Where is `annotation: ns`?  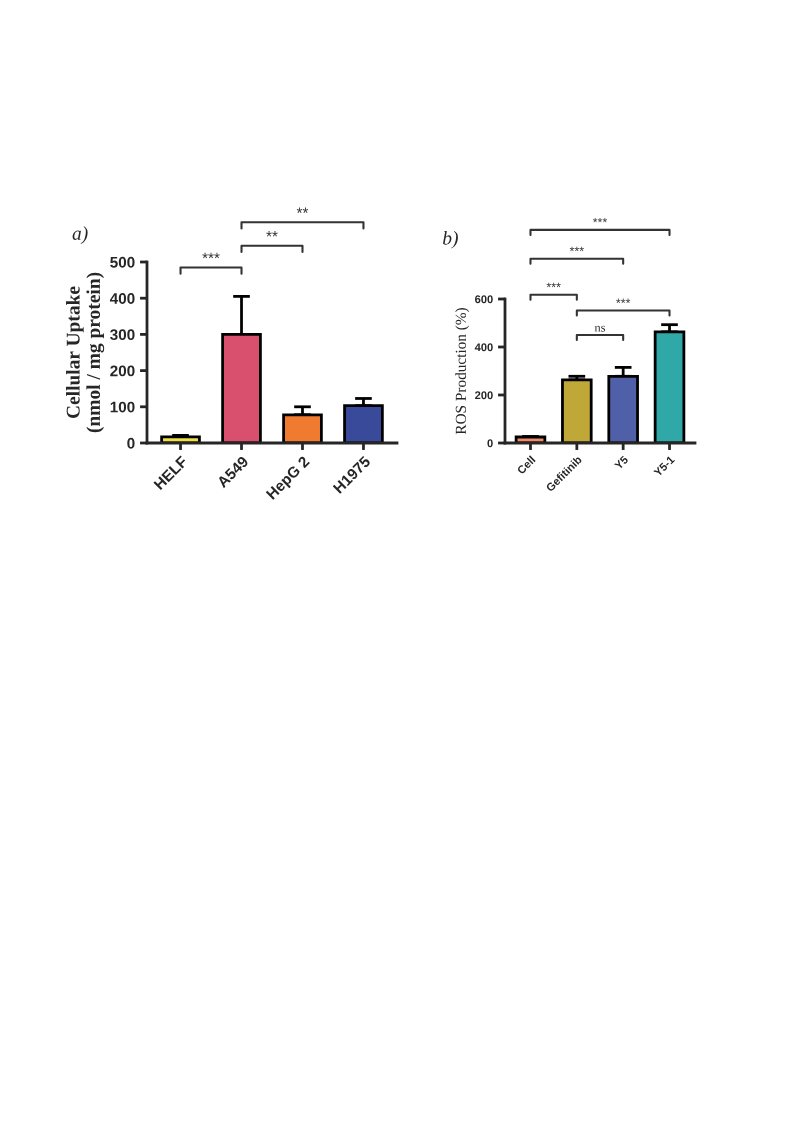
annotation: ns is located at coordinates (600, 328).